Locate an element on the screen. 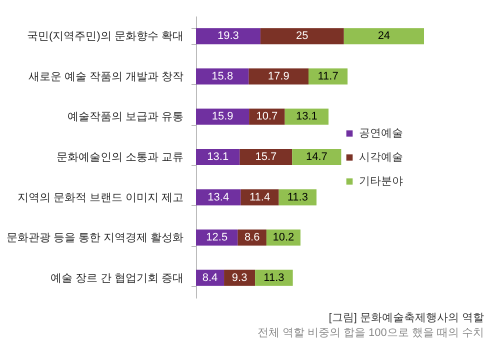 The height and width of the screenshot is (342, 495). data-label: 19.3 is located at coordinates (228, 36).